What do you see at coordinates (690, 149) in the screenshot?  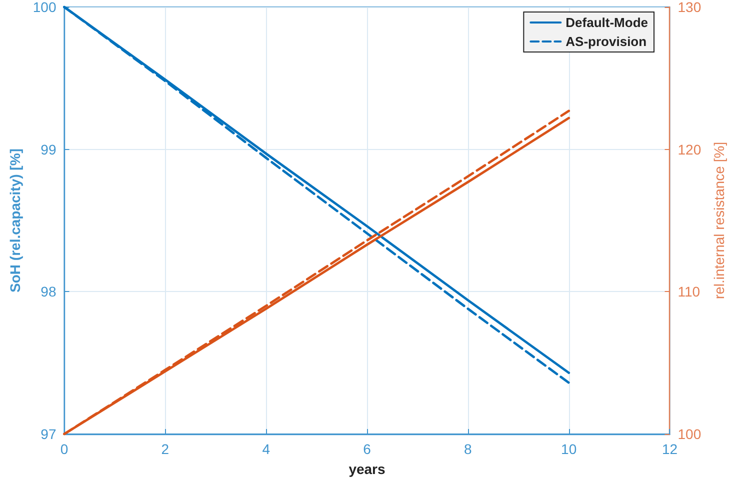 I see `y2-tick-label: 120` at bounding box center [690, 149].